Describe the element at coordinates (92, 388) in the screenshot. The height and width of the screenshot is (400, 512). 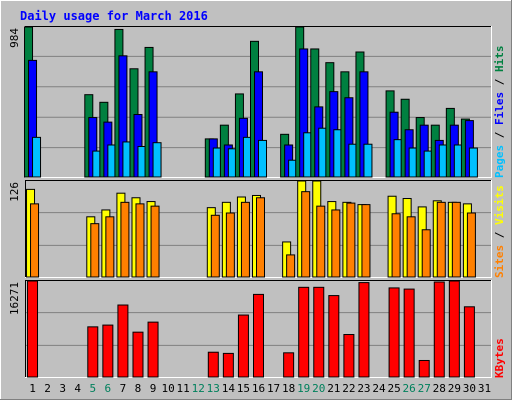
I see `x-tick-label-day-5: 5` at that location.